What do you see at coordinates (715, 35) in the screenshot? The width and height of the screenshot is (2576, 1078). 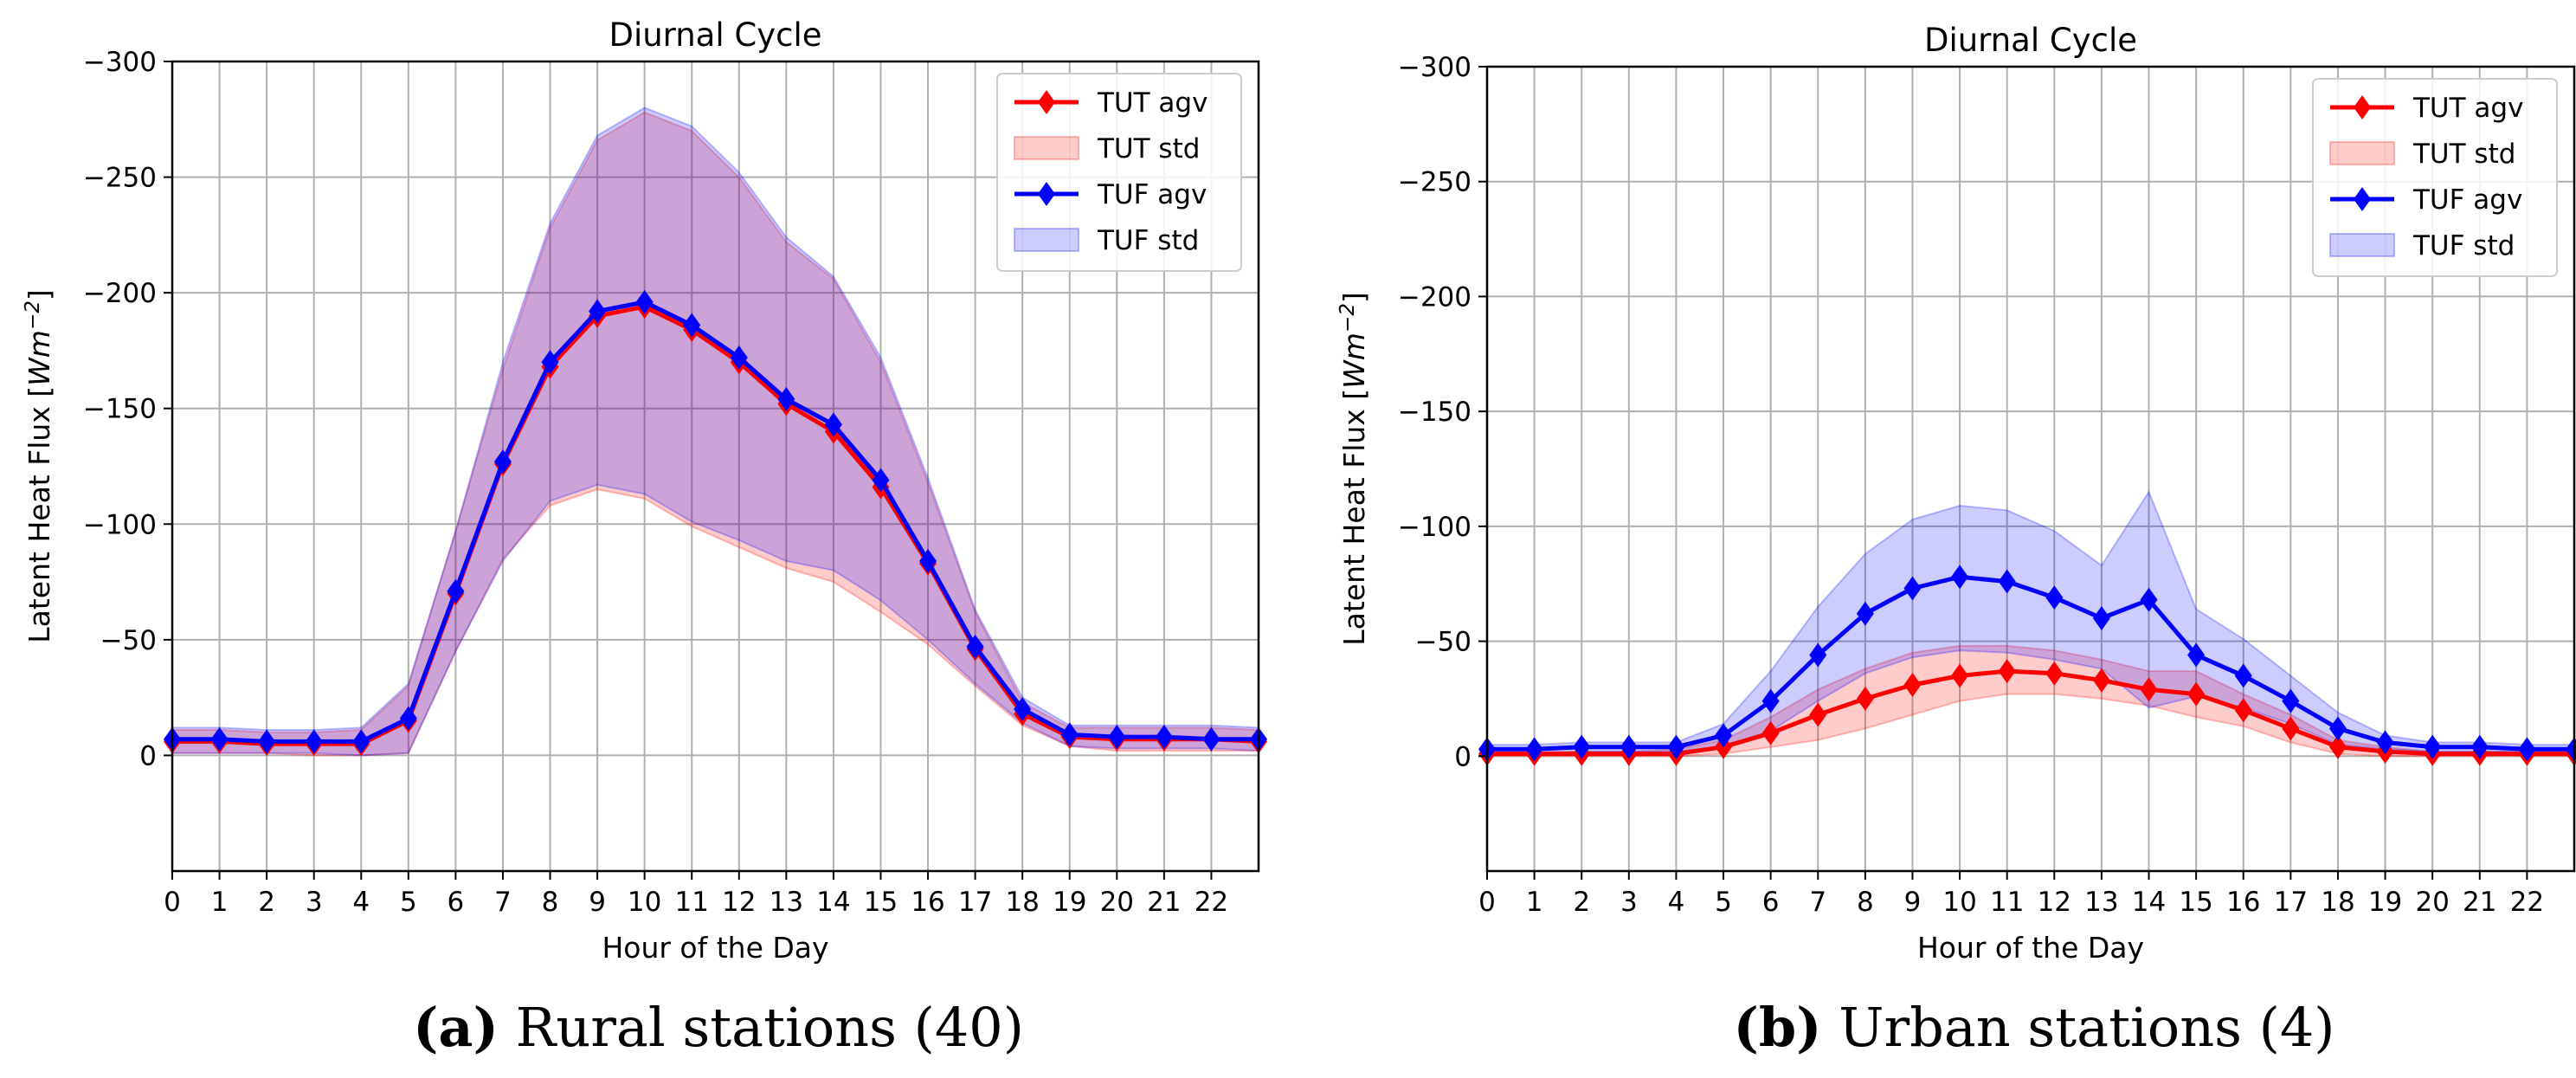 I see `chart-title: Diurnal Cycle` at bounding box center [715, 35].